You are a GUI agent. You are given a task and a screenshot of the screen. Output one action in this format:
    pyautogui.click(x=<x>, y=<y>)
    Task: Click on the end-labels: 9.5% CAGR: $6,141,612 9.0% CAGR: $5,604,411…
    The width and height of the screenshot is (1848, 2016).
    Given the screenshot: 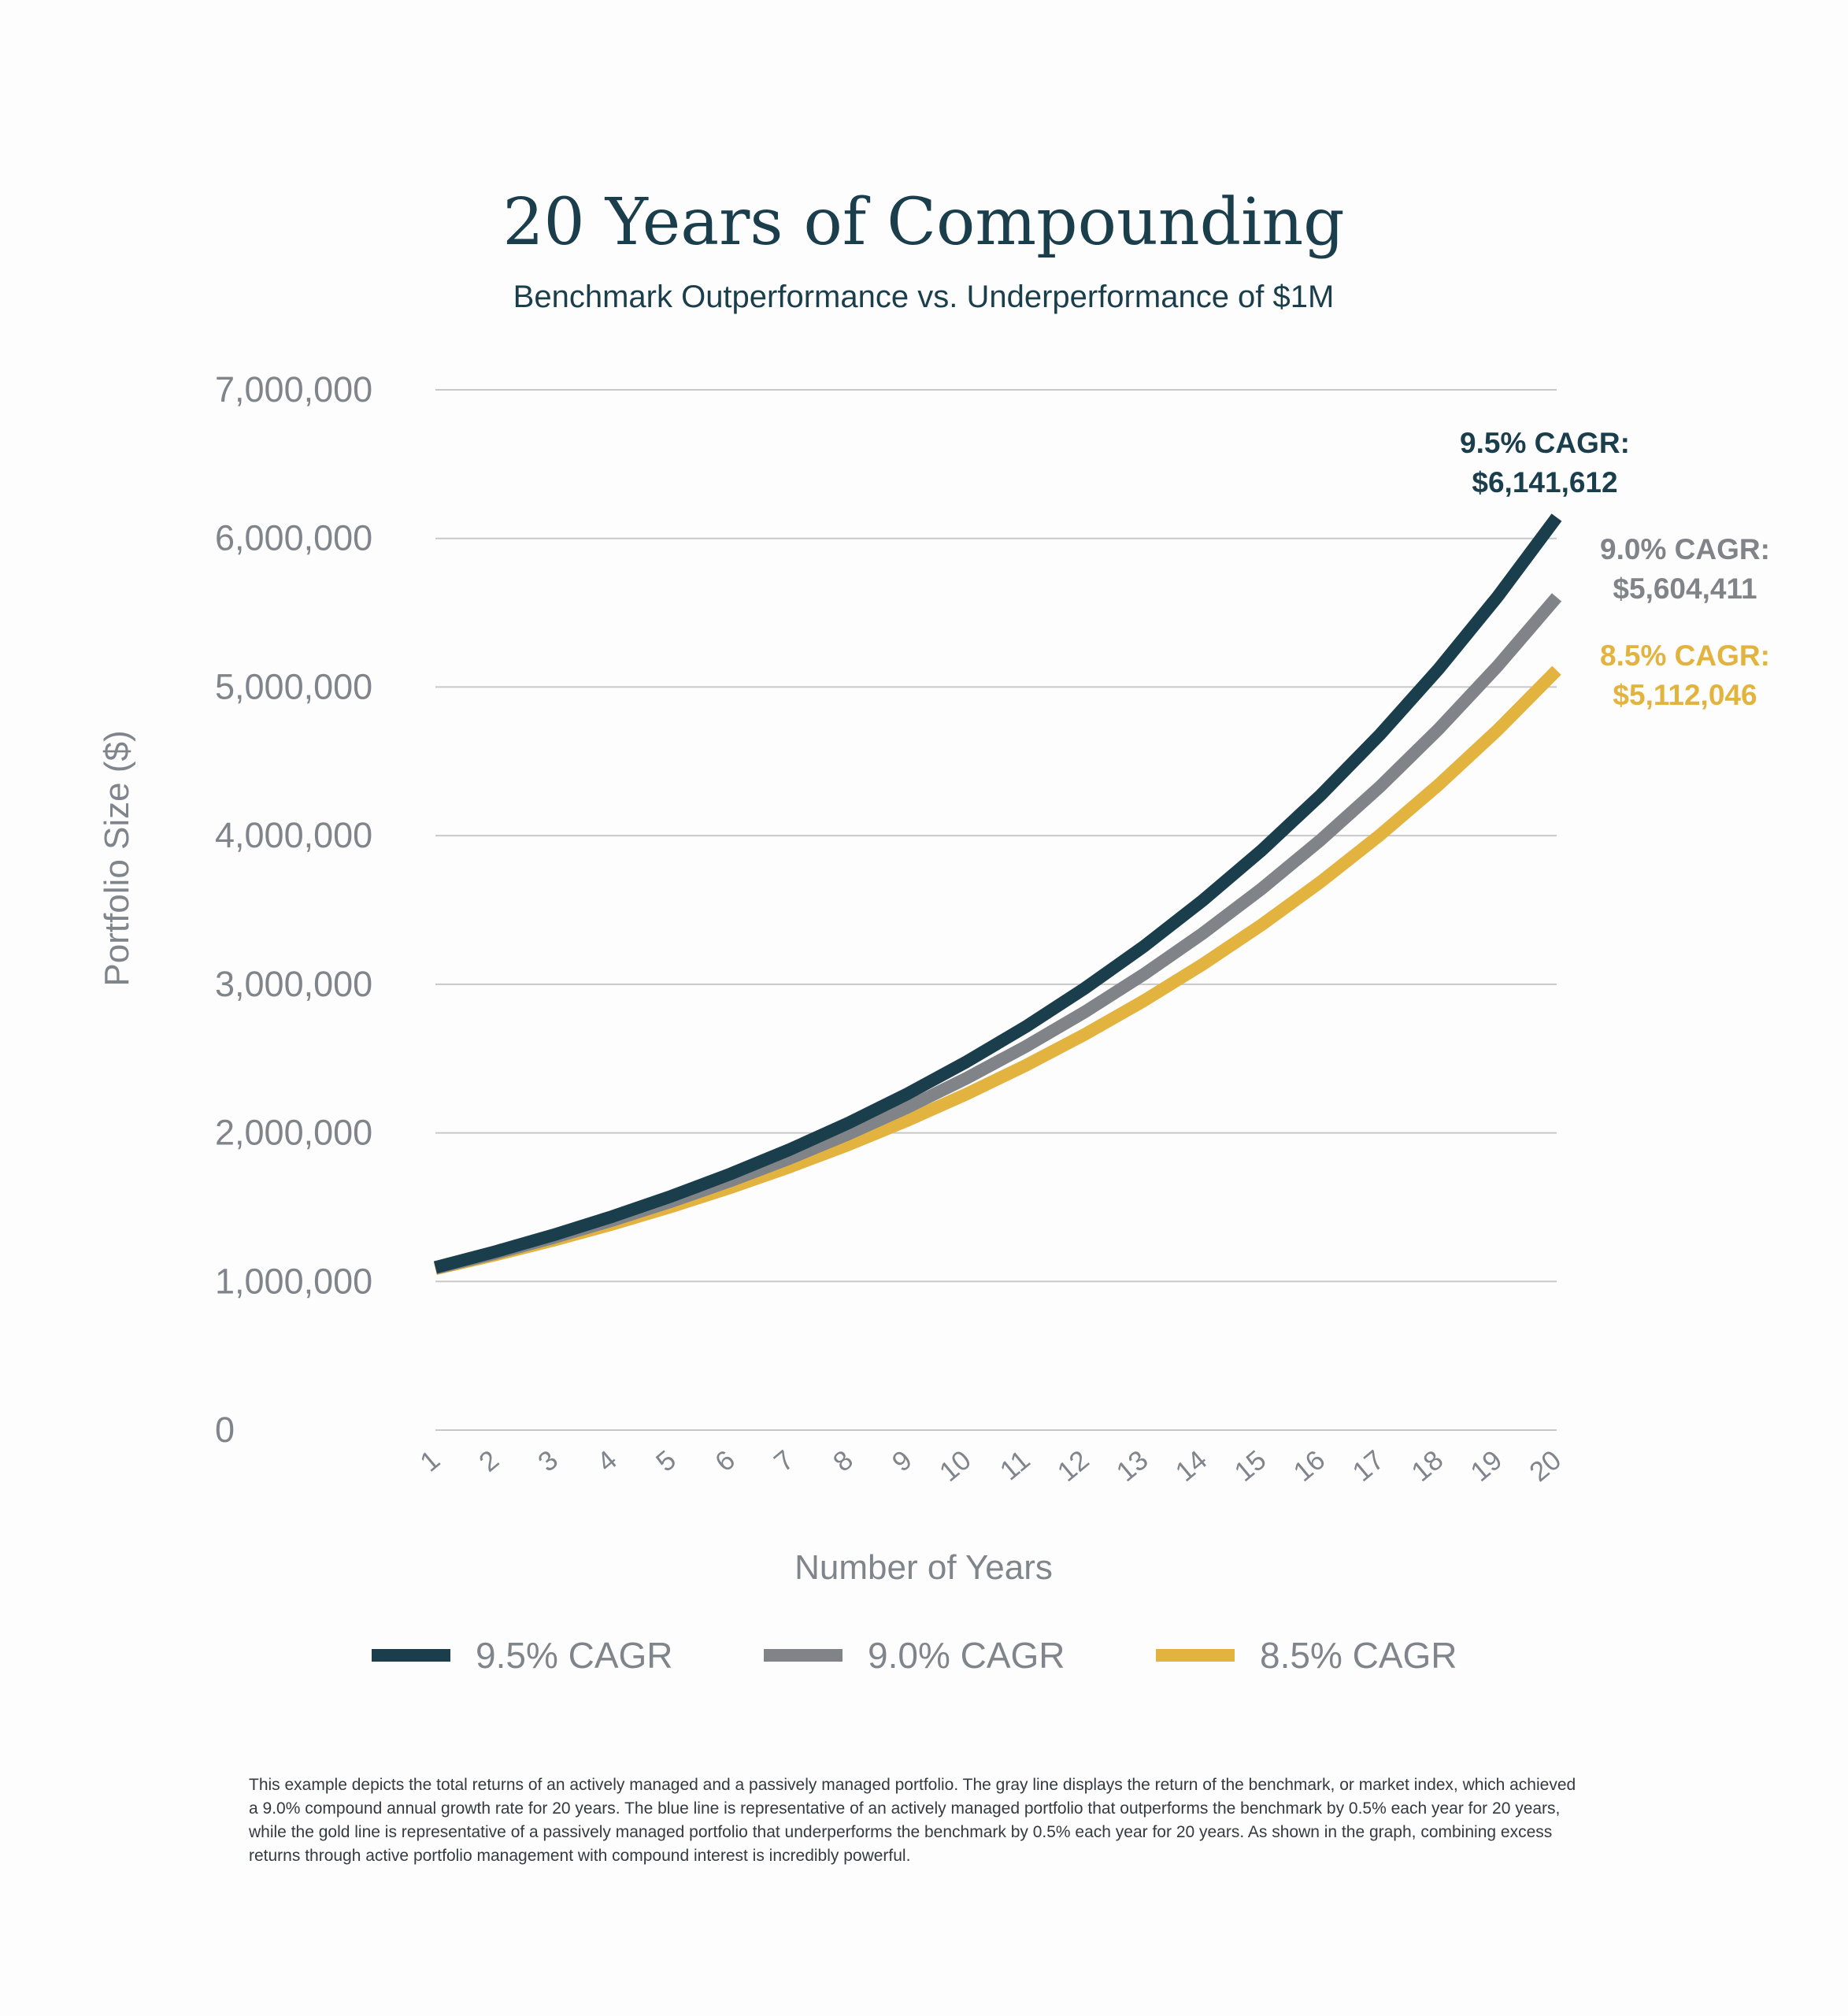 What is the action you would take?
    pyautogui.click(x=1615, y=569)
    